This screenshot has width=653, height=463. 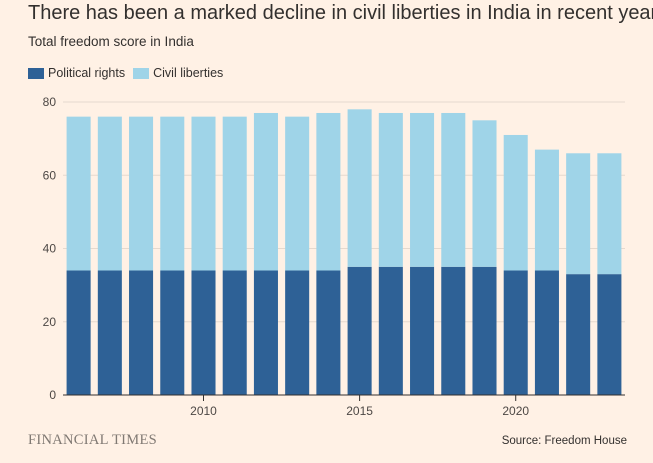 I want to click on y-tick-label-20: 20, so click(x=50, y=322).